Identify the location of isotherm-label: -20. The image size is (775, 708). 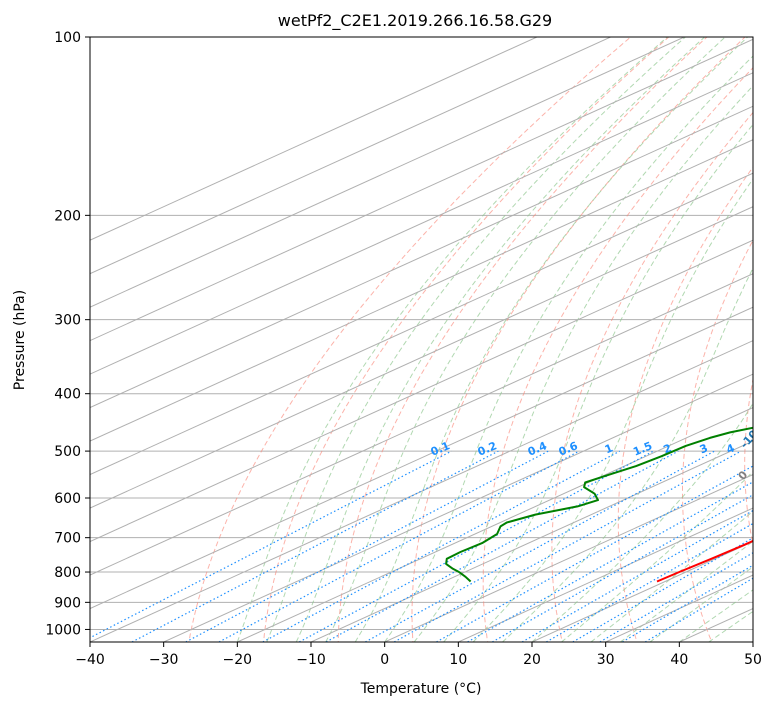
(760, 401).